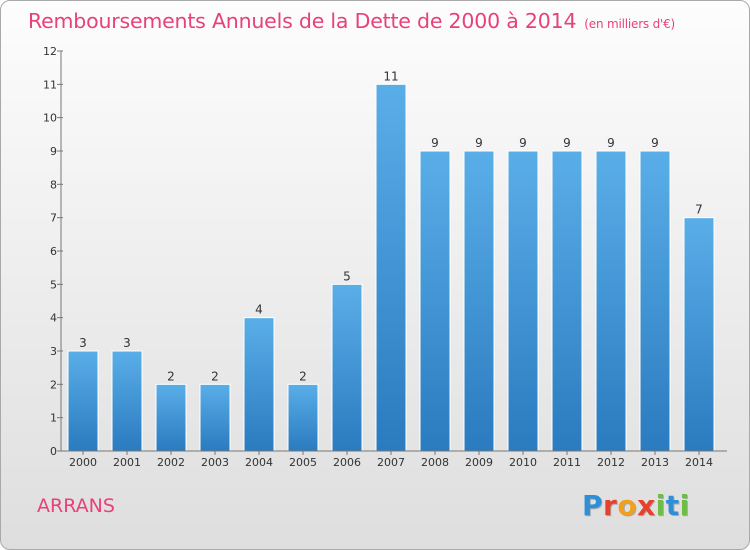 The height and width of the screenshot is (550, 750). Describe the element at coordinates (391, 267) in the screenshot. I see `bar-2007` at that location.